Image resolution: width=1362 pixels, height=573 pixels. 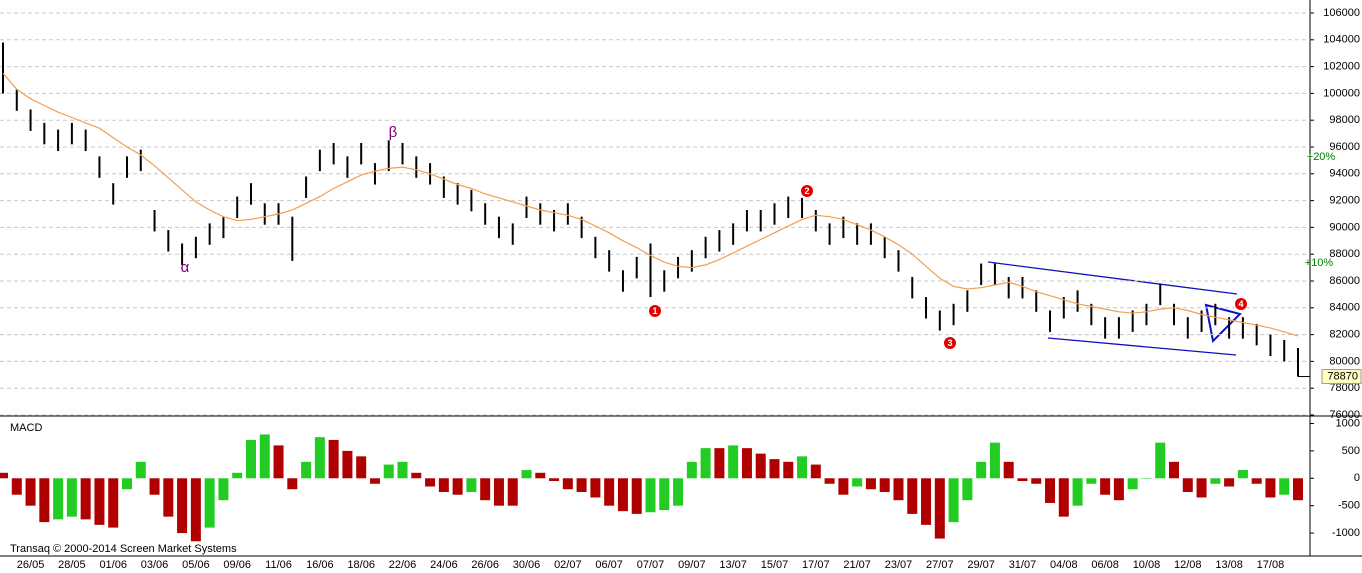 What do you see at coordinates (899, 565) in the screenshot?
I see `x-tick-label: 23/07` at bounding box center [899, 565].